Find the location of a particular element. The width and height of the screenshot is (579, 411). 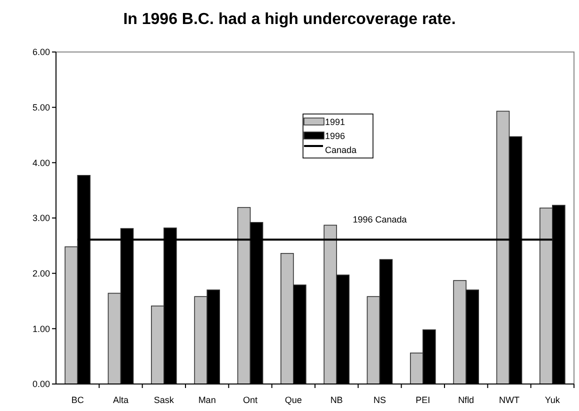

x-tick-label: Sask is located at coordinates (164, 400).